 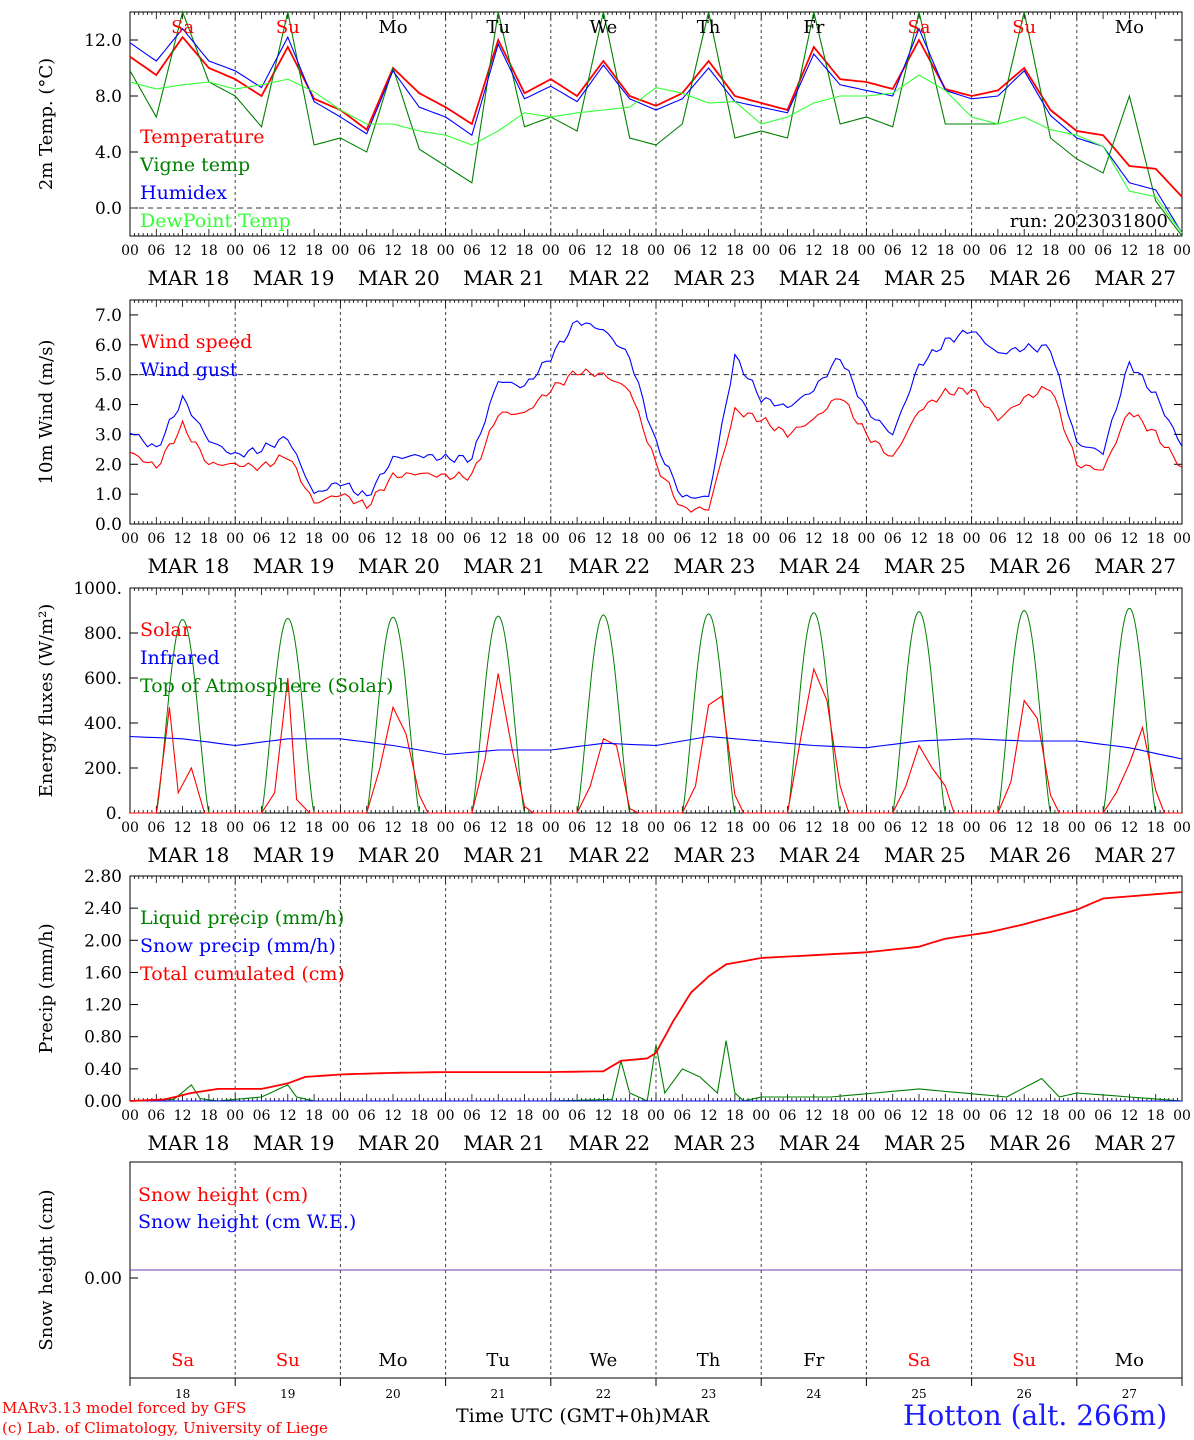 What do you see at coordinates (46, 988) in the screenshot?
I see `y-axis-label: Precip (mm/h)` at bounding box center [46, 988].